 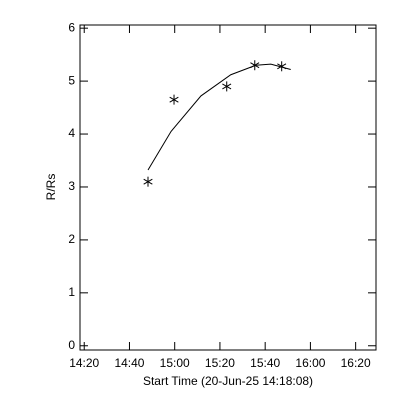 I want to click on x-tick-label: 16:20, so click(x=356, y=363).